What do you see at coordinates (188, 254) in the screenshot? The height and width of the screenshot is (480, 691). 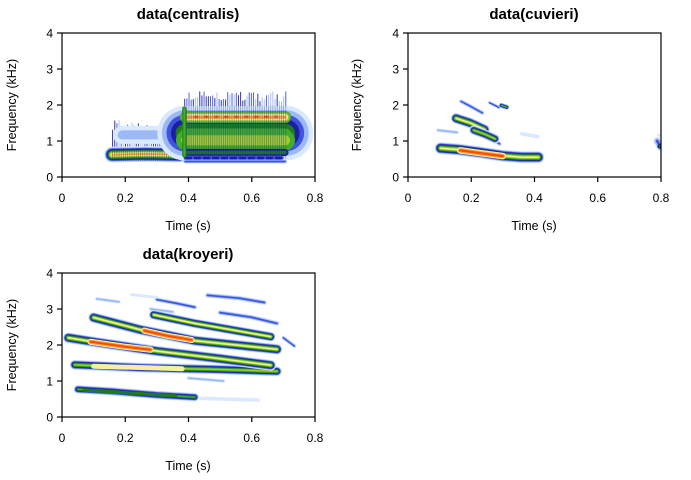 I see `panel-title-kroyeri: data(kroyeri)` at bounding box center [188, 254].